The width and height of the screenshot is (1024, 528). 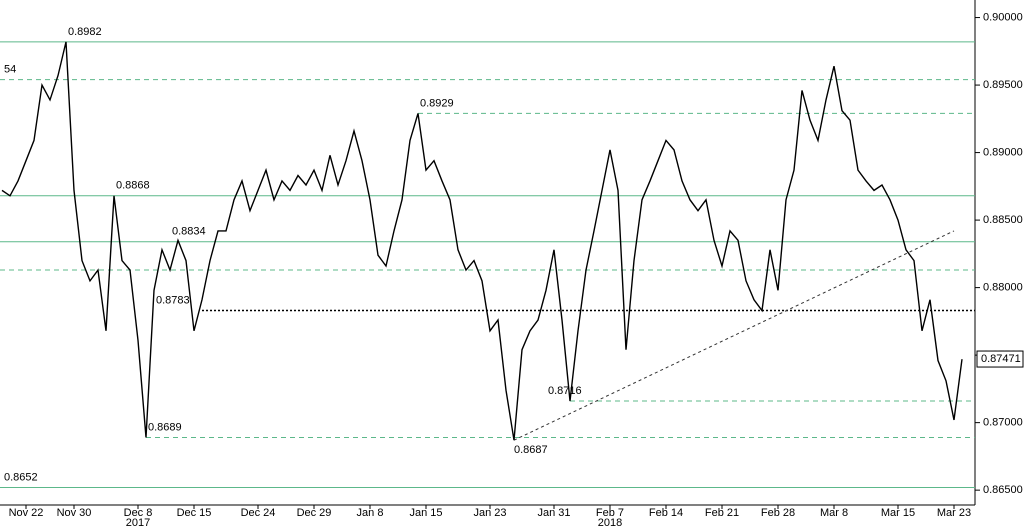 What do you see at coordinates (85, 32) in the screenshot?
I see `level-label: 0.8982` at bounding box center [85, 32].